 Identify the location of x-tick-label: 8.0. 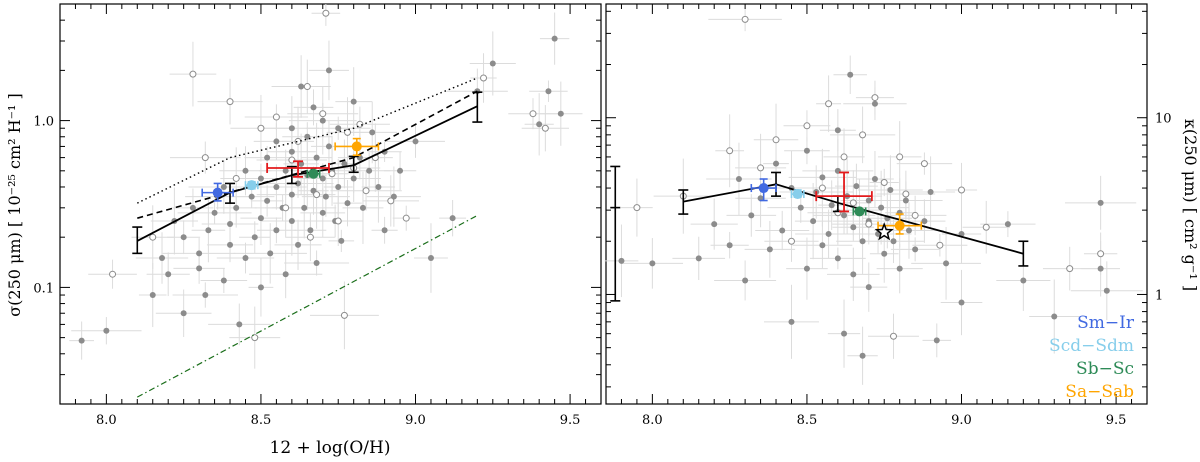
(652, 420).